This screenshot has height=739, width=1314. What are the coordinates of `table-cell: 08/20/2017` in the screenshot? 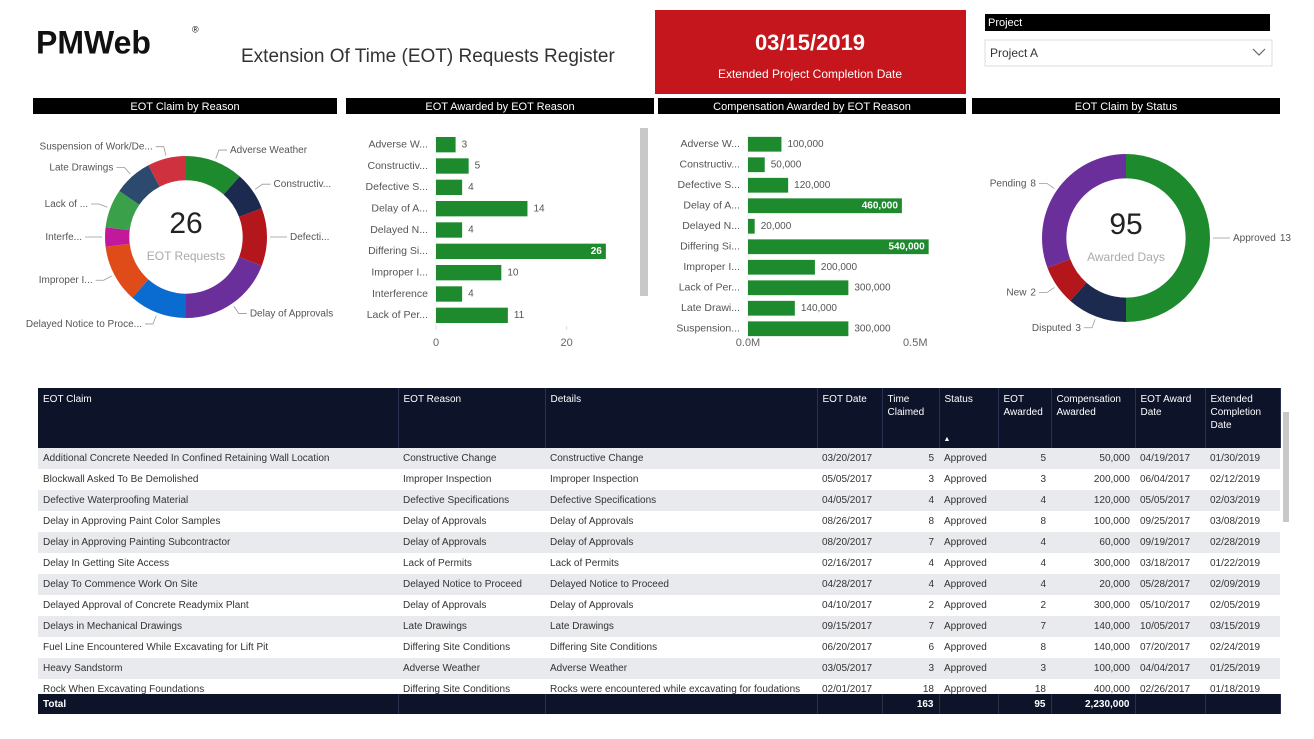 It's located at (849, 542).